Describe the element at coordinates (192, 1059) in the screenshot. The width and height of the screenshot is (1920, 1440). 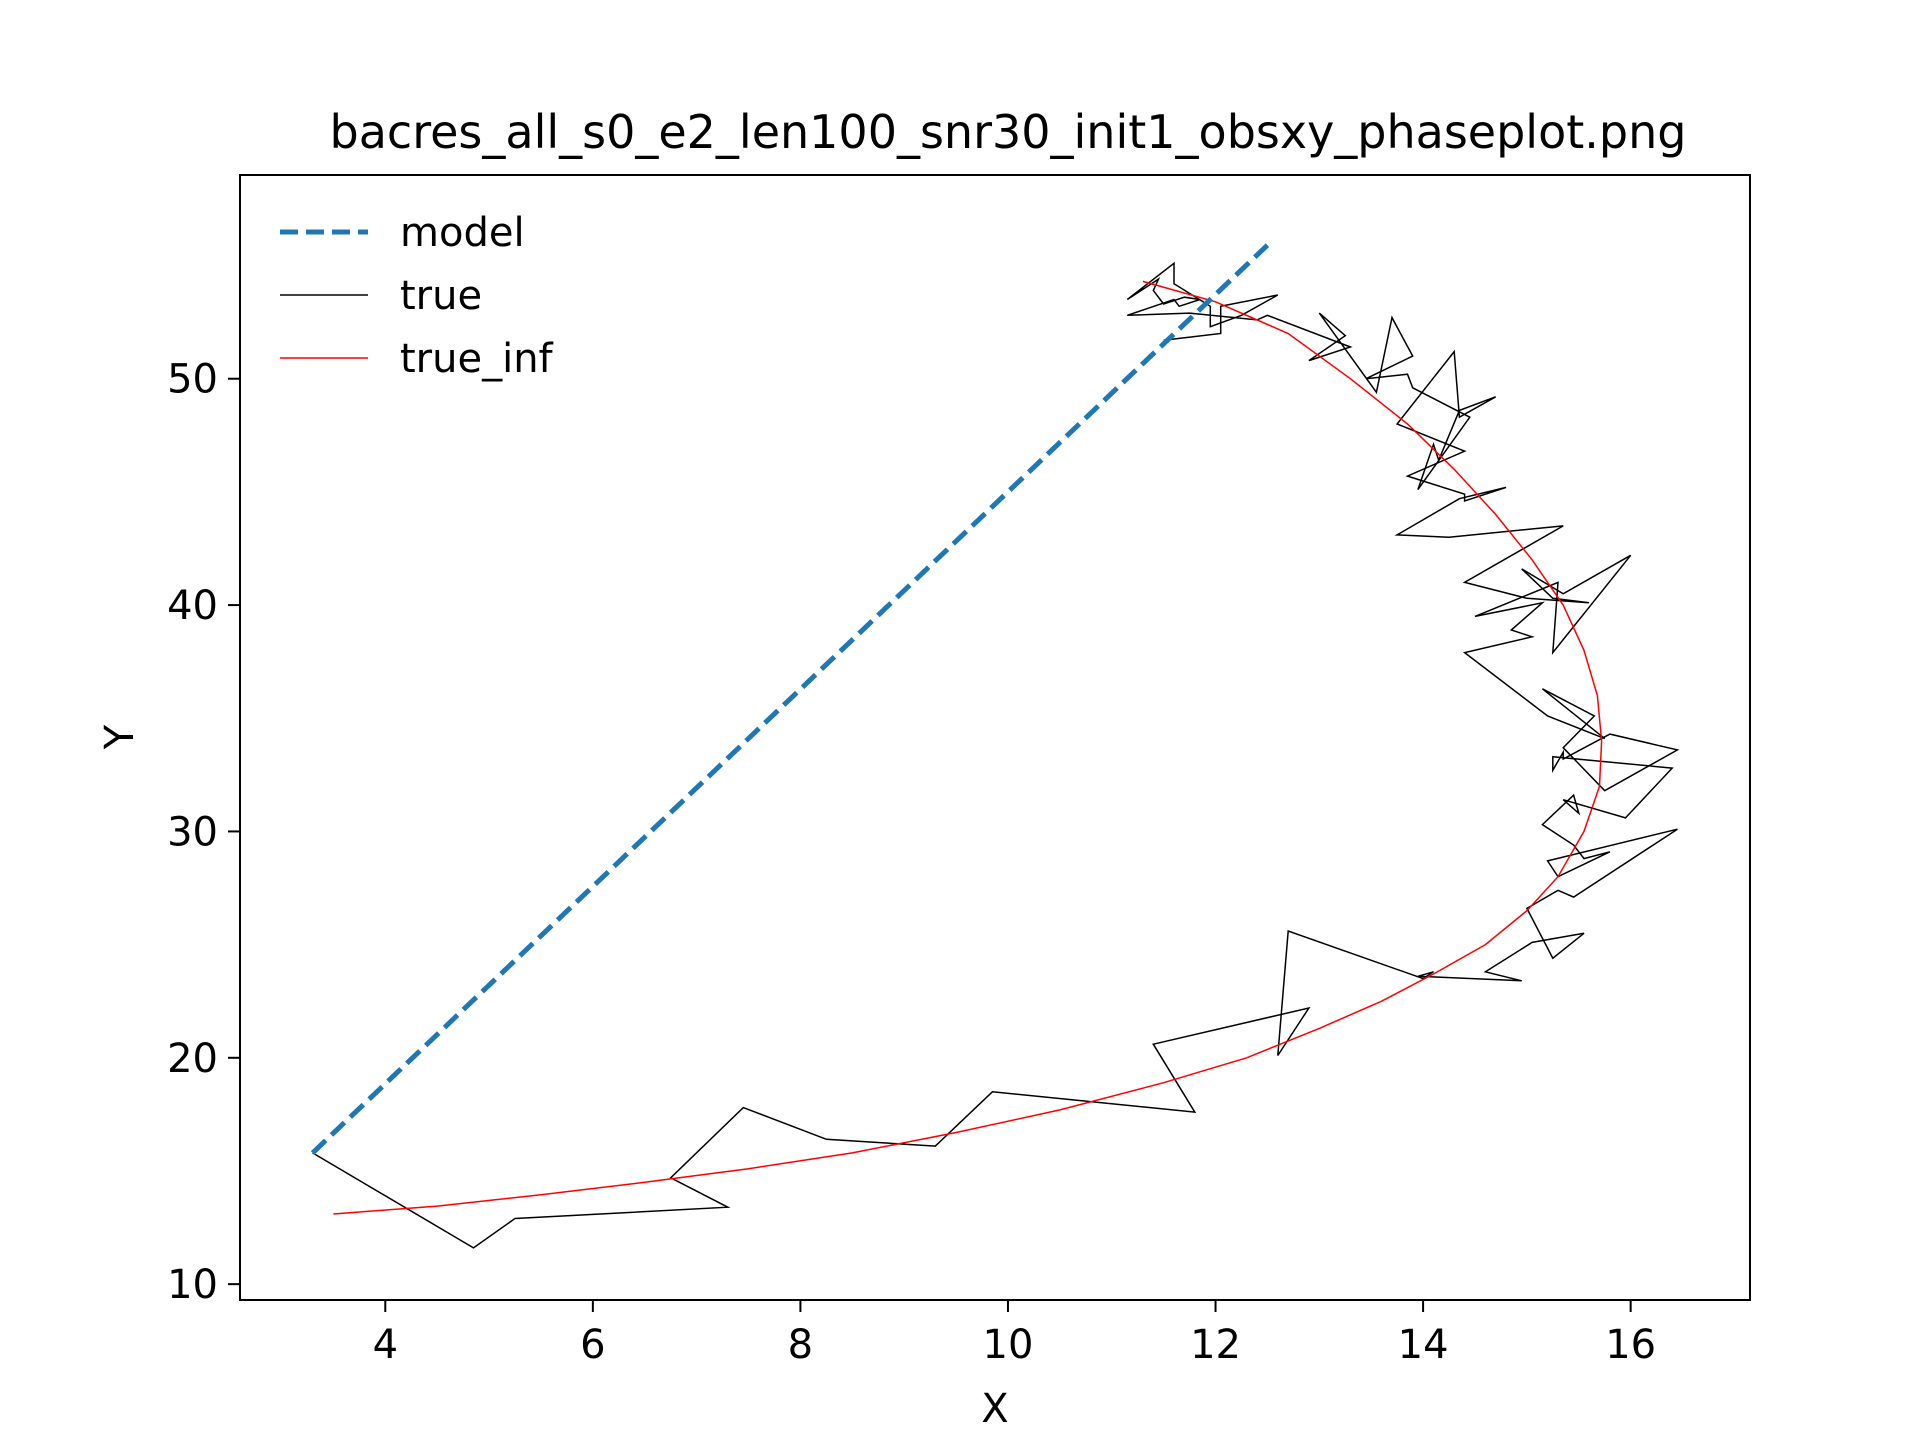
I see `y-tick-label: 20` at that location.